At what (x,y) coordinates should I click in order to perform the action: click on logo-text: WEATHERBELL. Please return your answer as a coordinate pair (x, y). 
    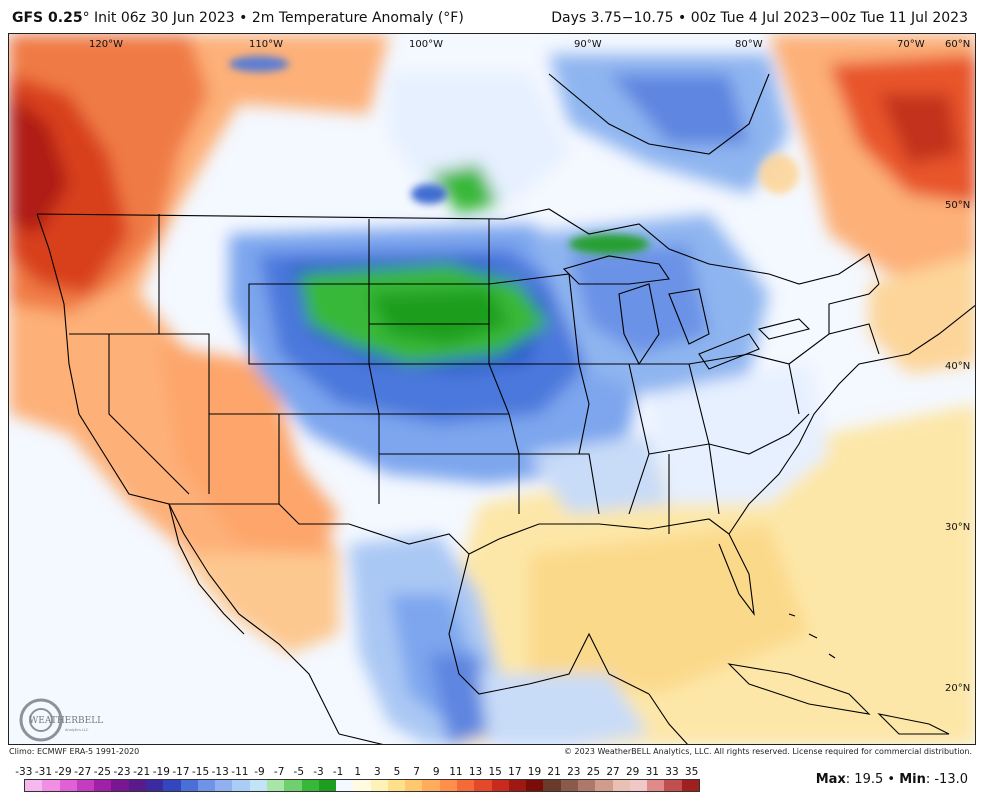
    Looking at the image, I should click on (66, 721).